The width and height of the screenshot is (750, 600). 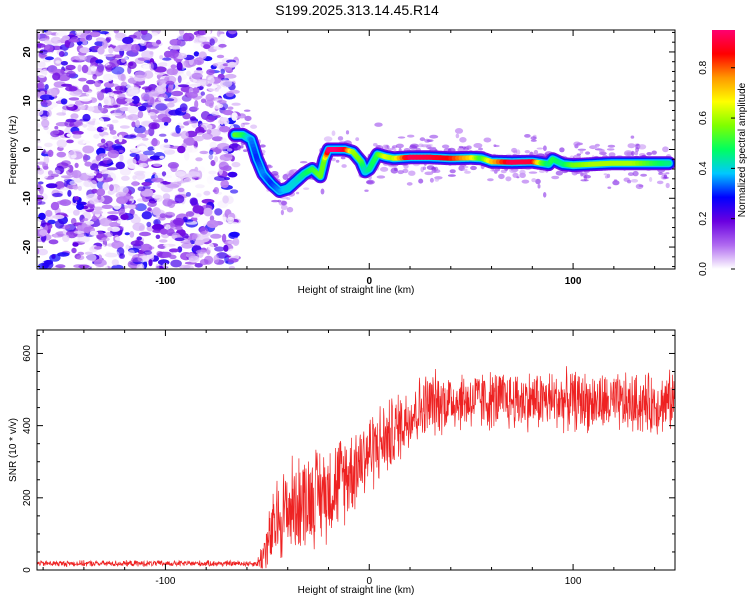 I want to click on colorbar-tick-label: 0.6, so click(x=703, y=118).